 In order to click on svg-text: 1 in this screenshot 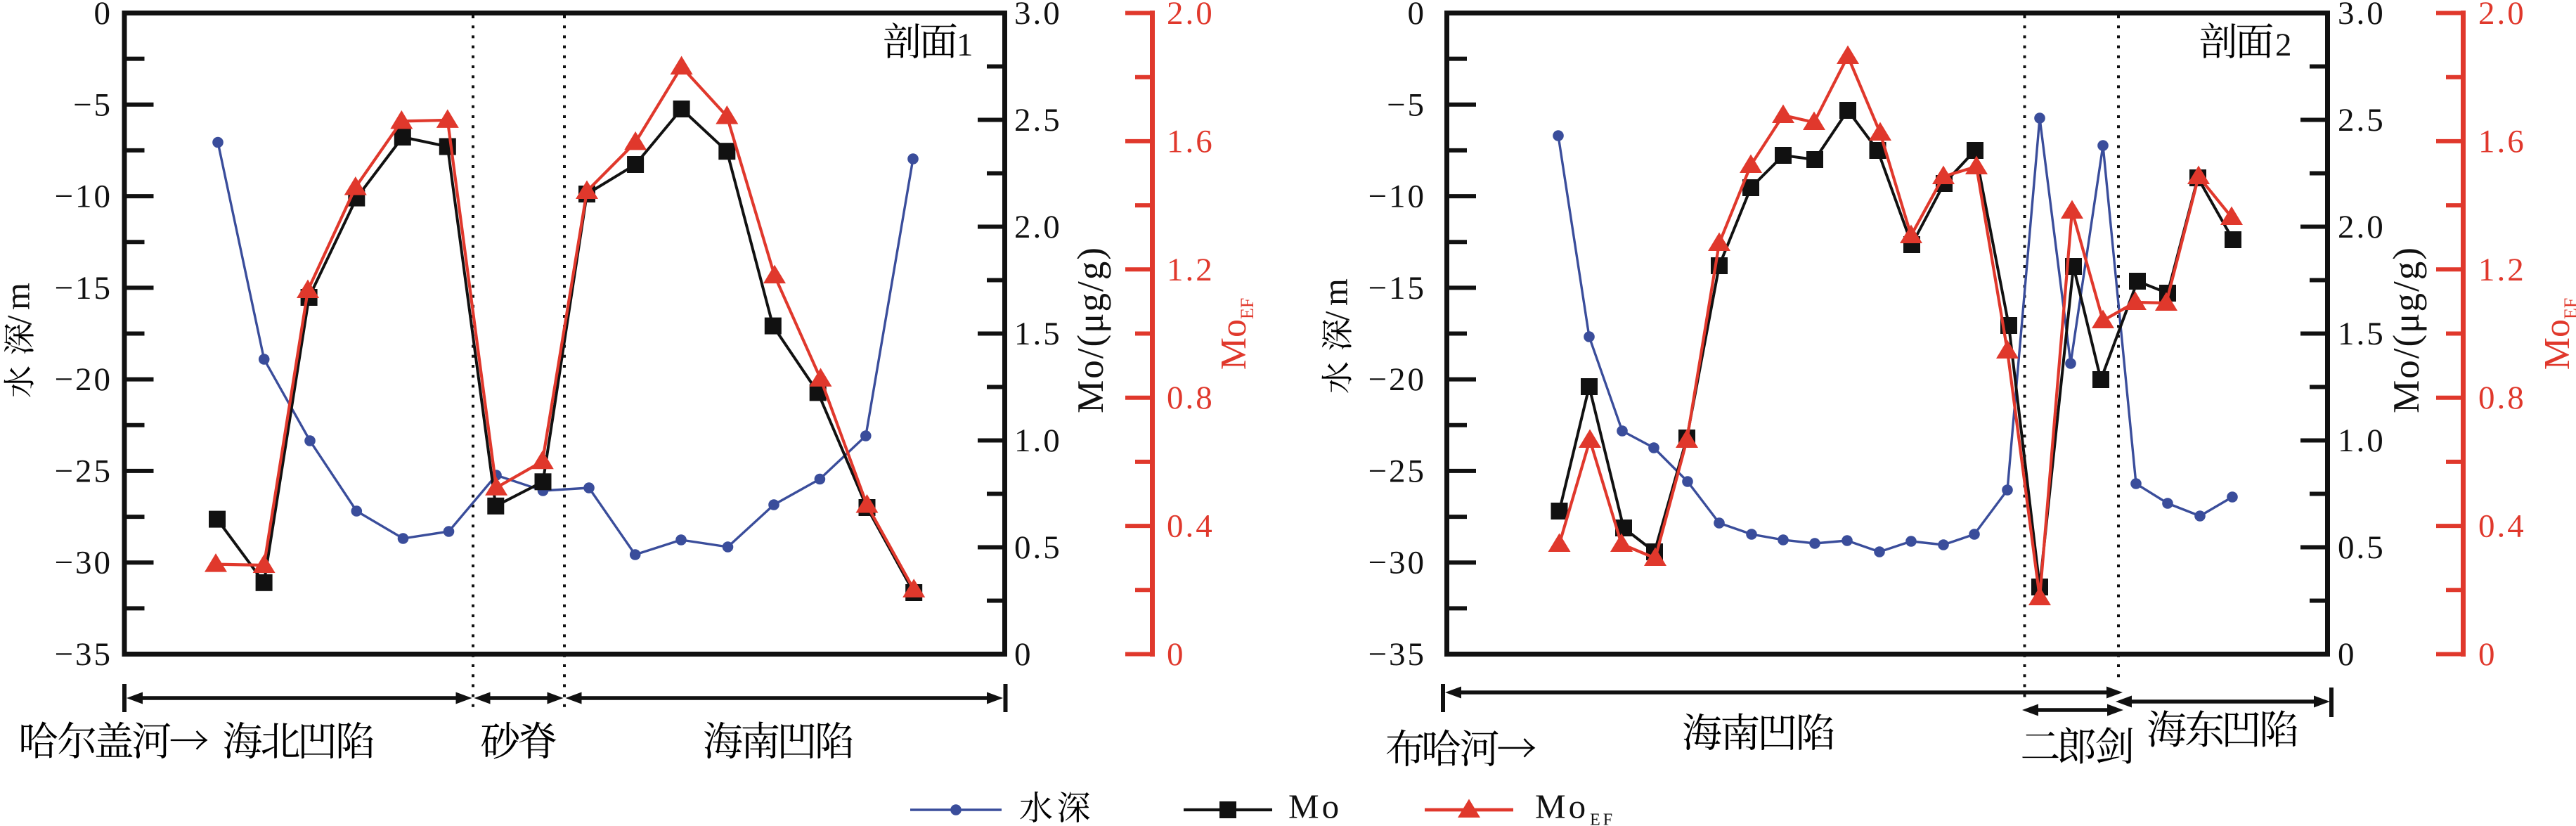, I will do `click(965, 45)`.